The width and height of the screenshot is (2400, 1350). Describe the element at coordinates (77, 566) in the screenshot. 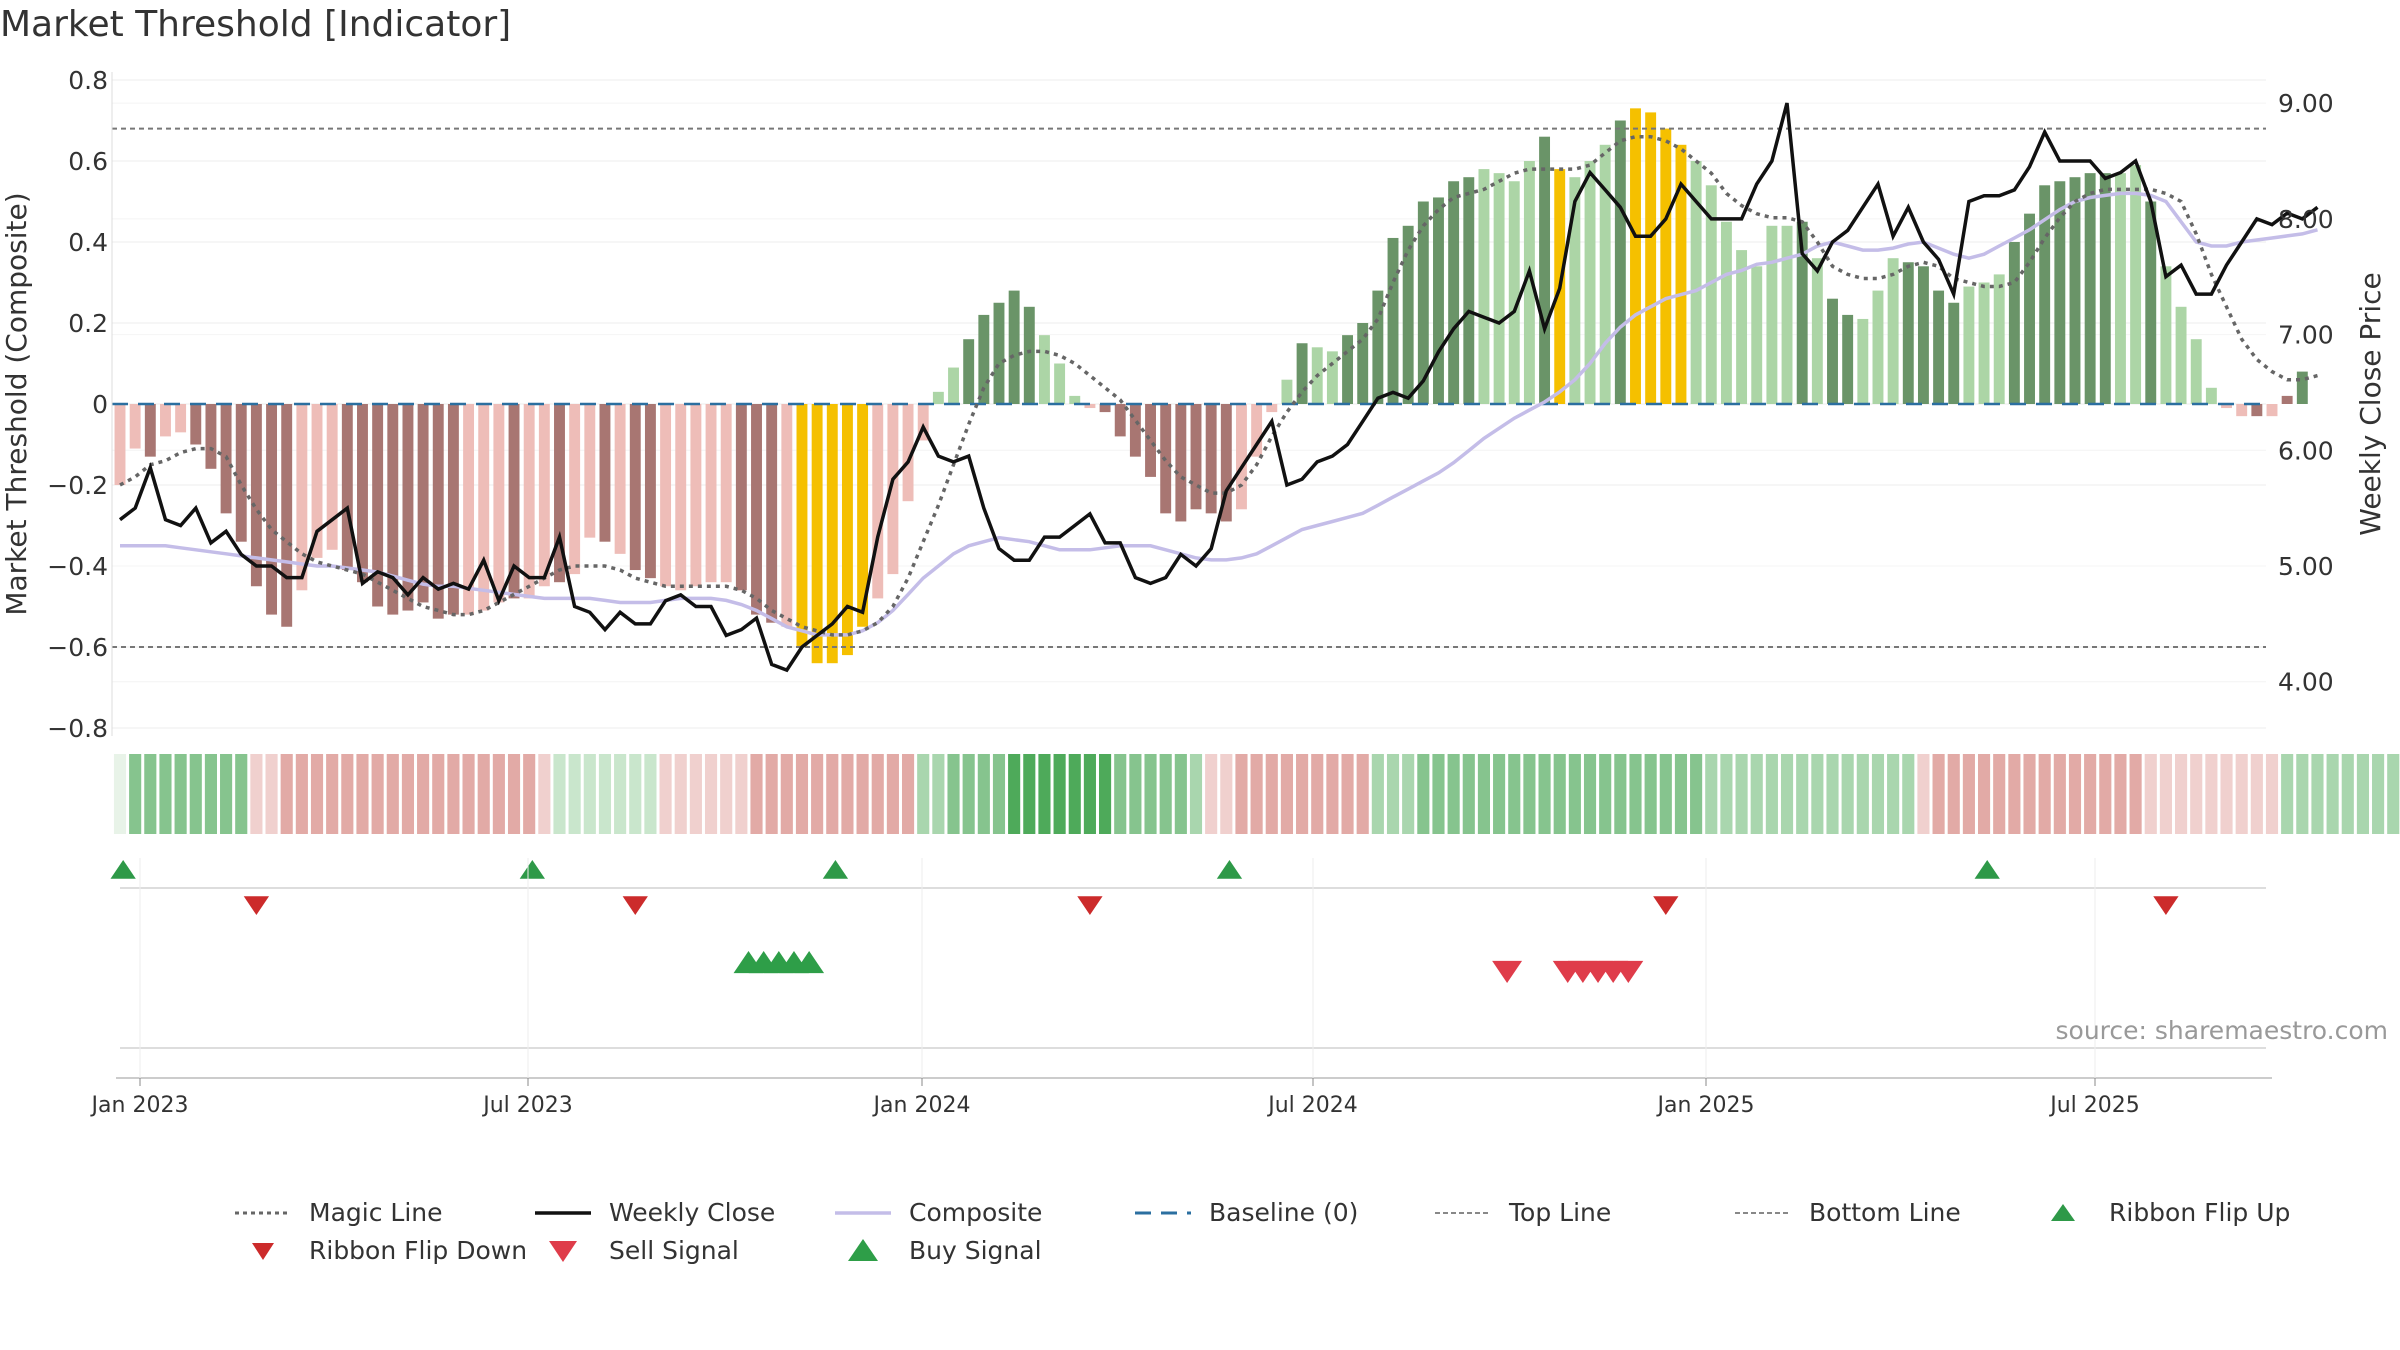

I see `y-left-tick-label: −0.4` at that location.